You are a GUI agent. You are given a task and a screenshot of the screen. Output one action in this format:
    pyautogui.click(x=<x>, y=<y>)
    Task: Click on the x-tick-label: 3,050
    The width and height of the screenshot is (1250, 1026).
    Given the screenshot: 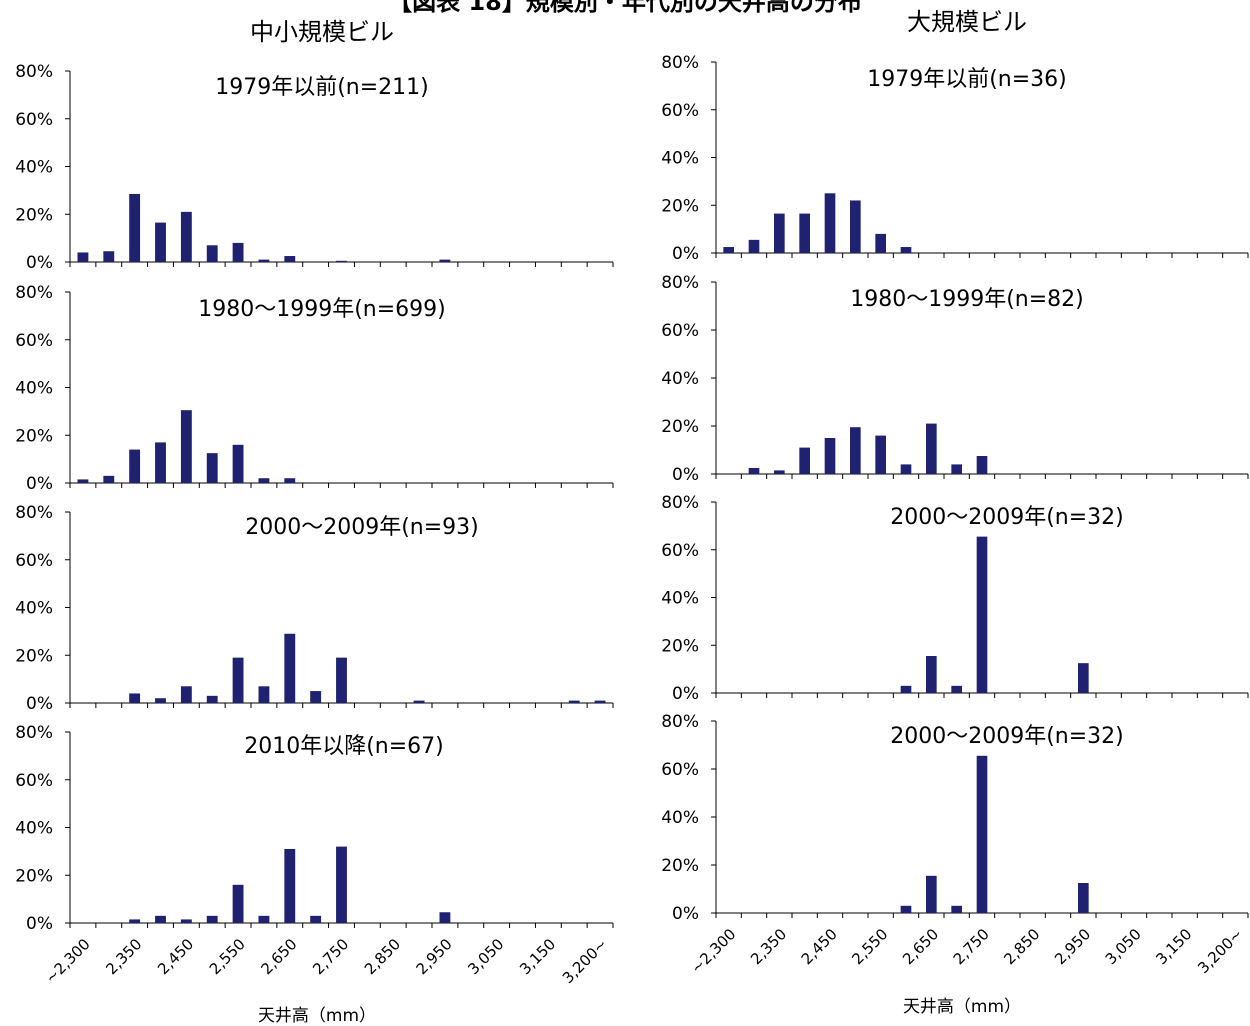 What is the action you would take?
    pyautogui.click(x=485, y=956)
    